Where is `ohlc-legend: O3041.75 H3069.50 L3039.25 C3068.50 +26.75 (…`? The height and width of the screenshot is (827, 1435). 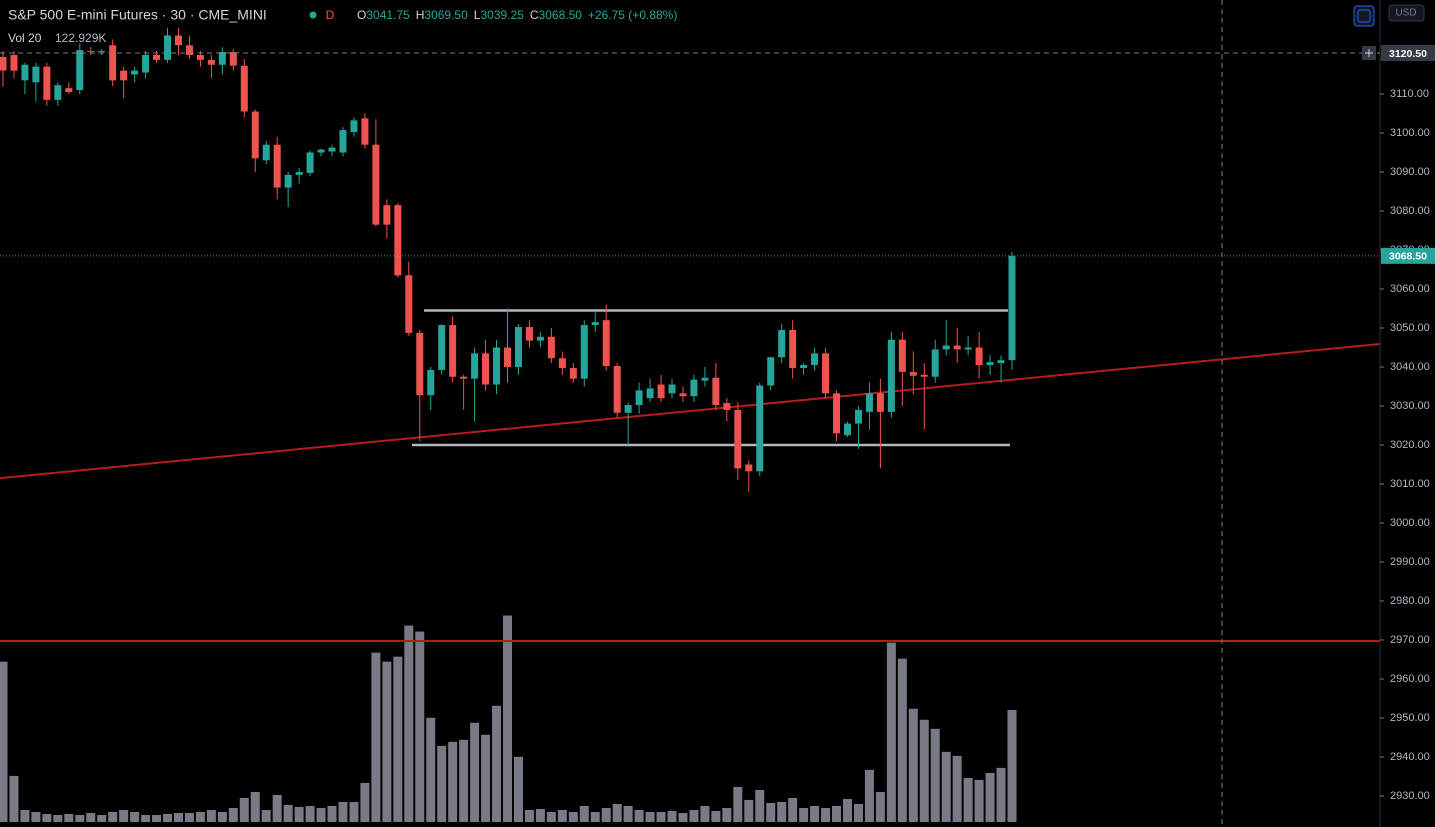 ohlc-legend: O3041.75 H3069.50 L3039.25 C3068.50 +26.75 (… is located at coordinates (517, 15).